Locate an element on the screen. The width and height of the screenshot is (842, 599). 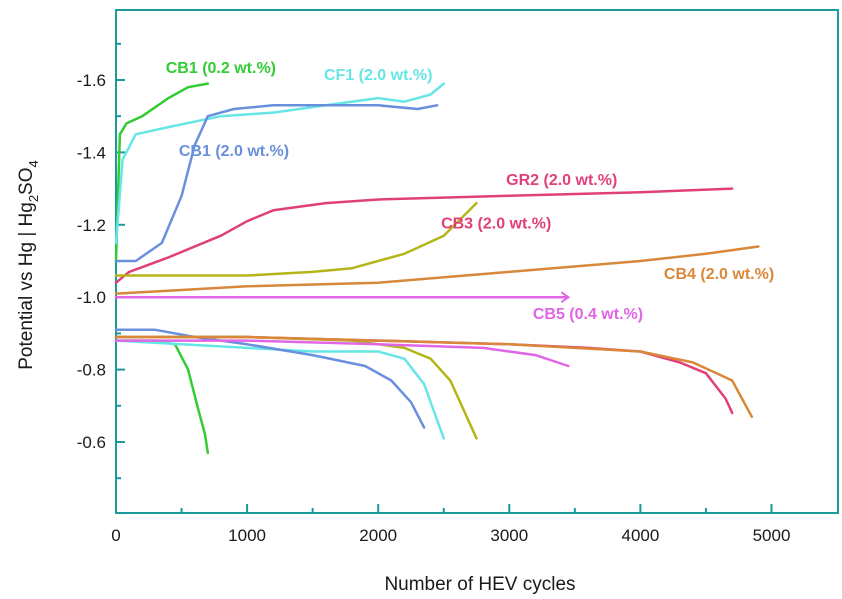
series-6-charge-line is located at coordinates (437, 270).